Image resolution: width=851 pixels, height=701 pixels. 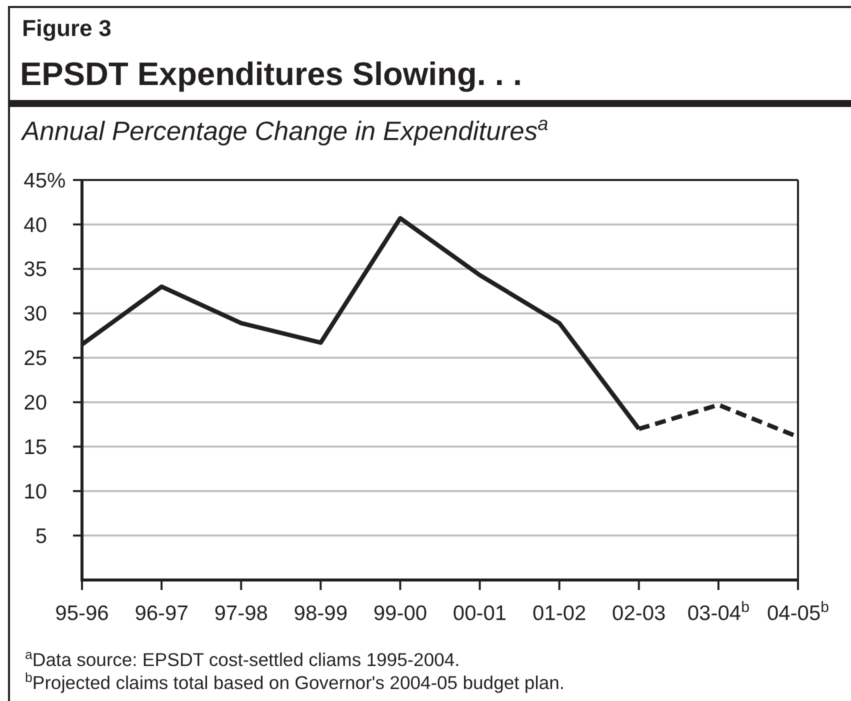 I want to click on x-tick-label: 97-98, so click(x=241, y=613).